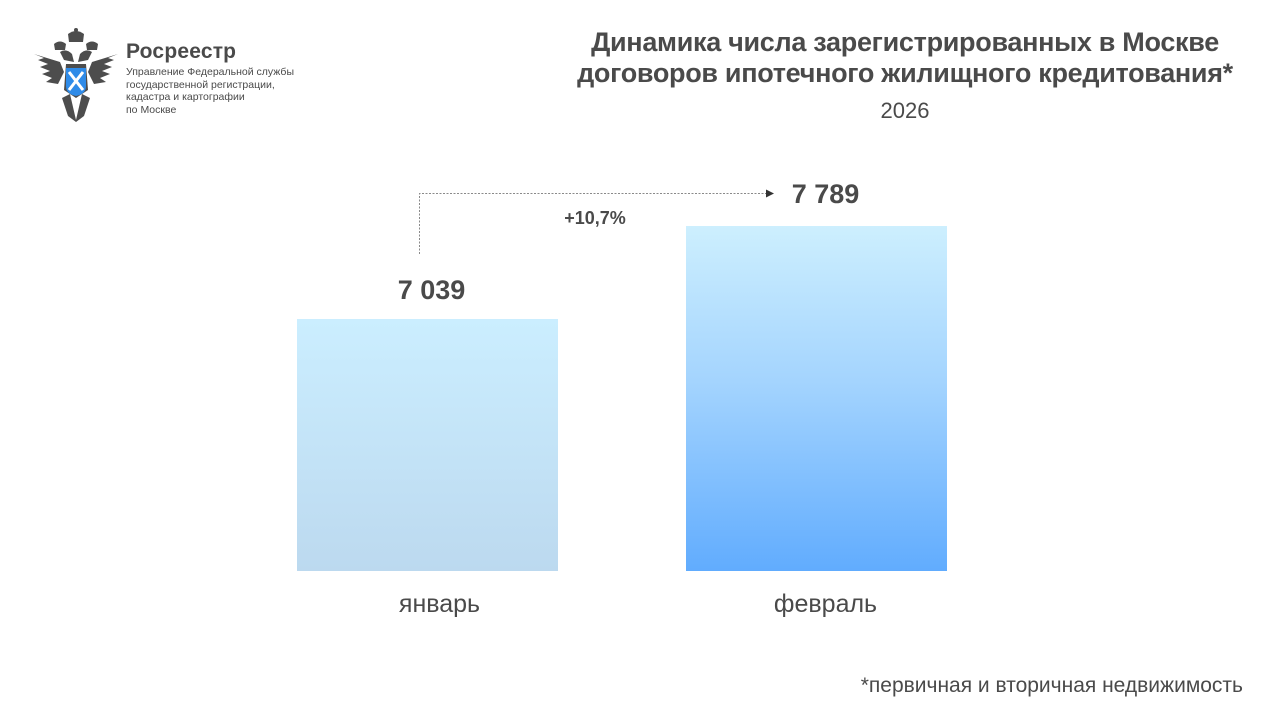 The image size is (1285, 720). What do you see at coordinates (1051, 685) in the screenshot?
I see `footnote: *первичная и вторичная недвижимость` at bounding box center [1051, 685].